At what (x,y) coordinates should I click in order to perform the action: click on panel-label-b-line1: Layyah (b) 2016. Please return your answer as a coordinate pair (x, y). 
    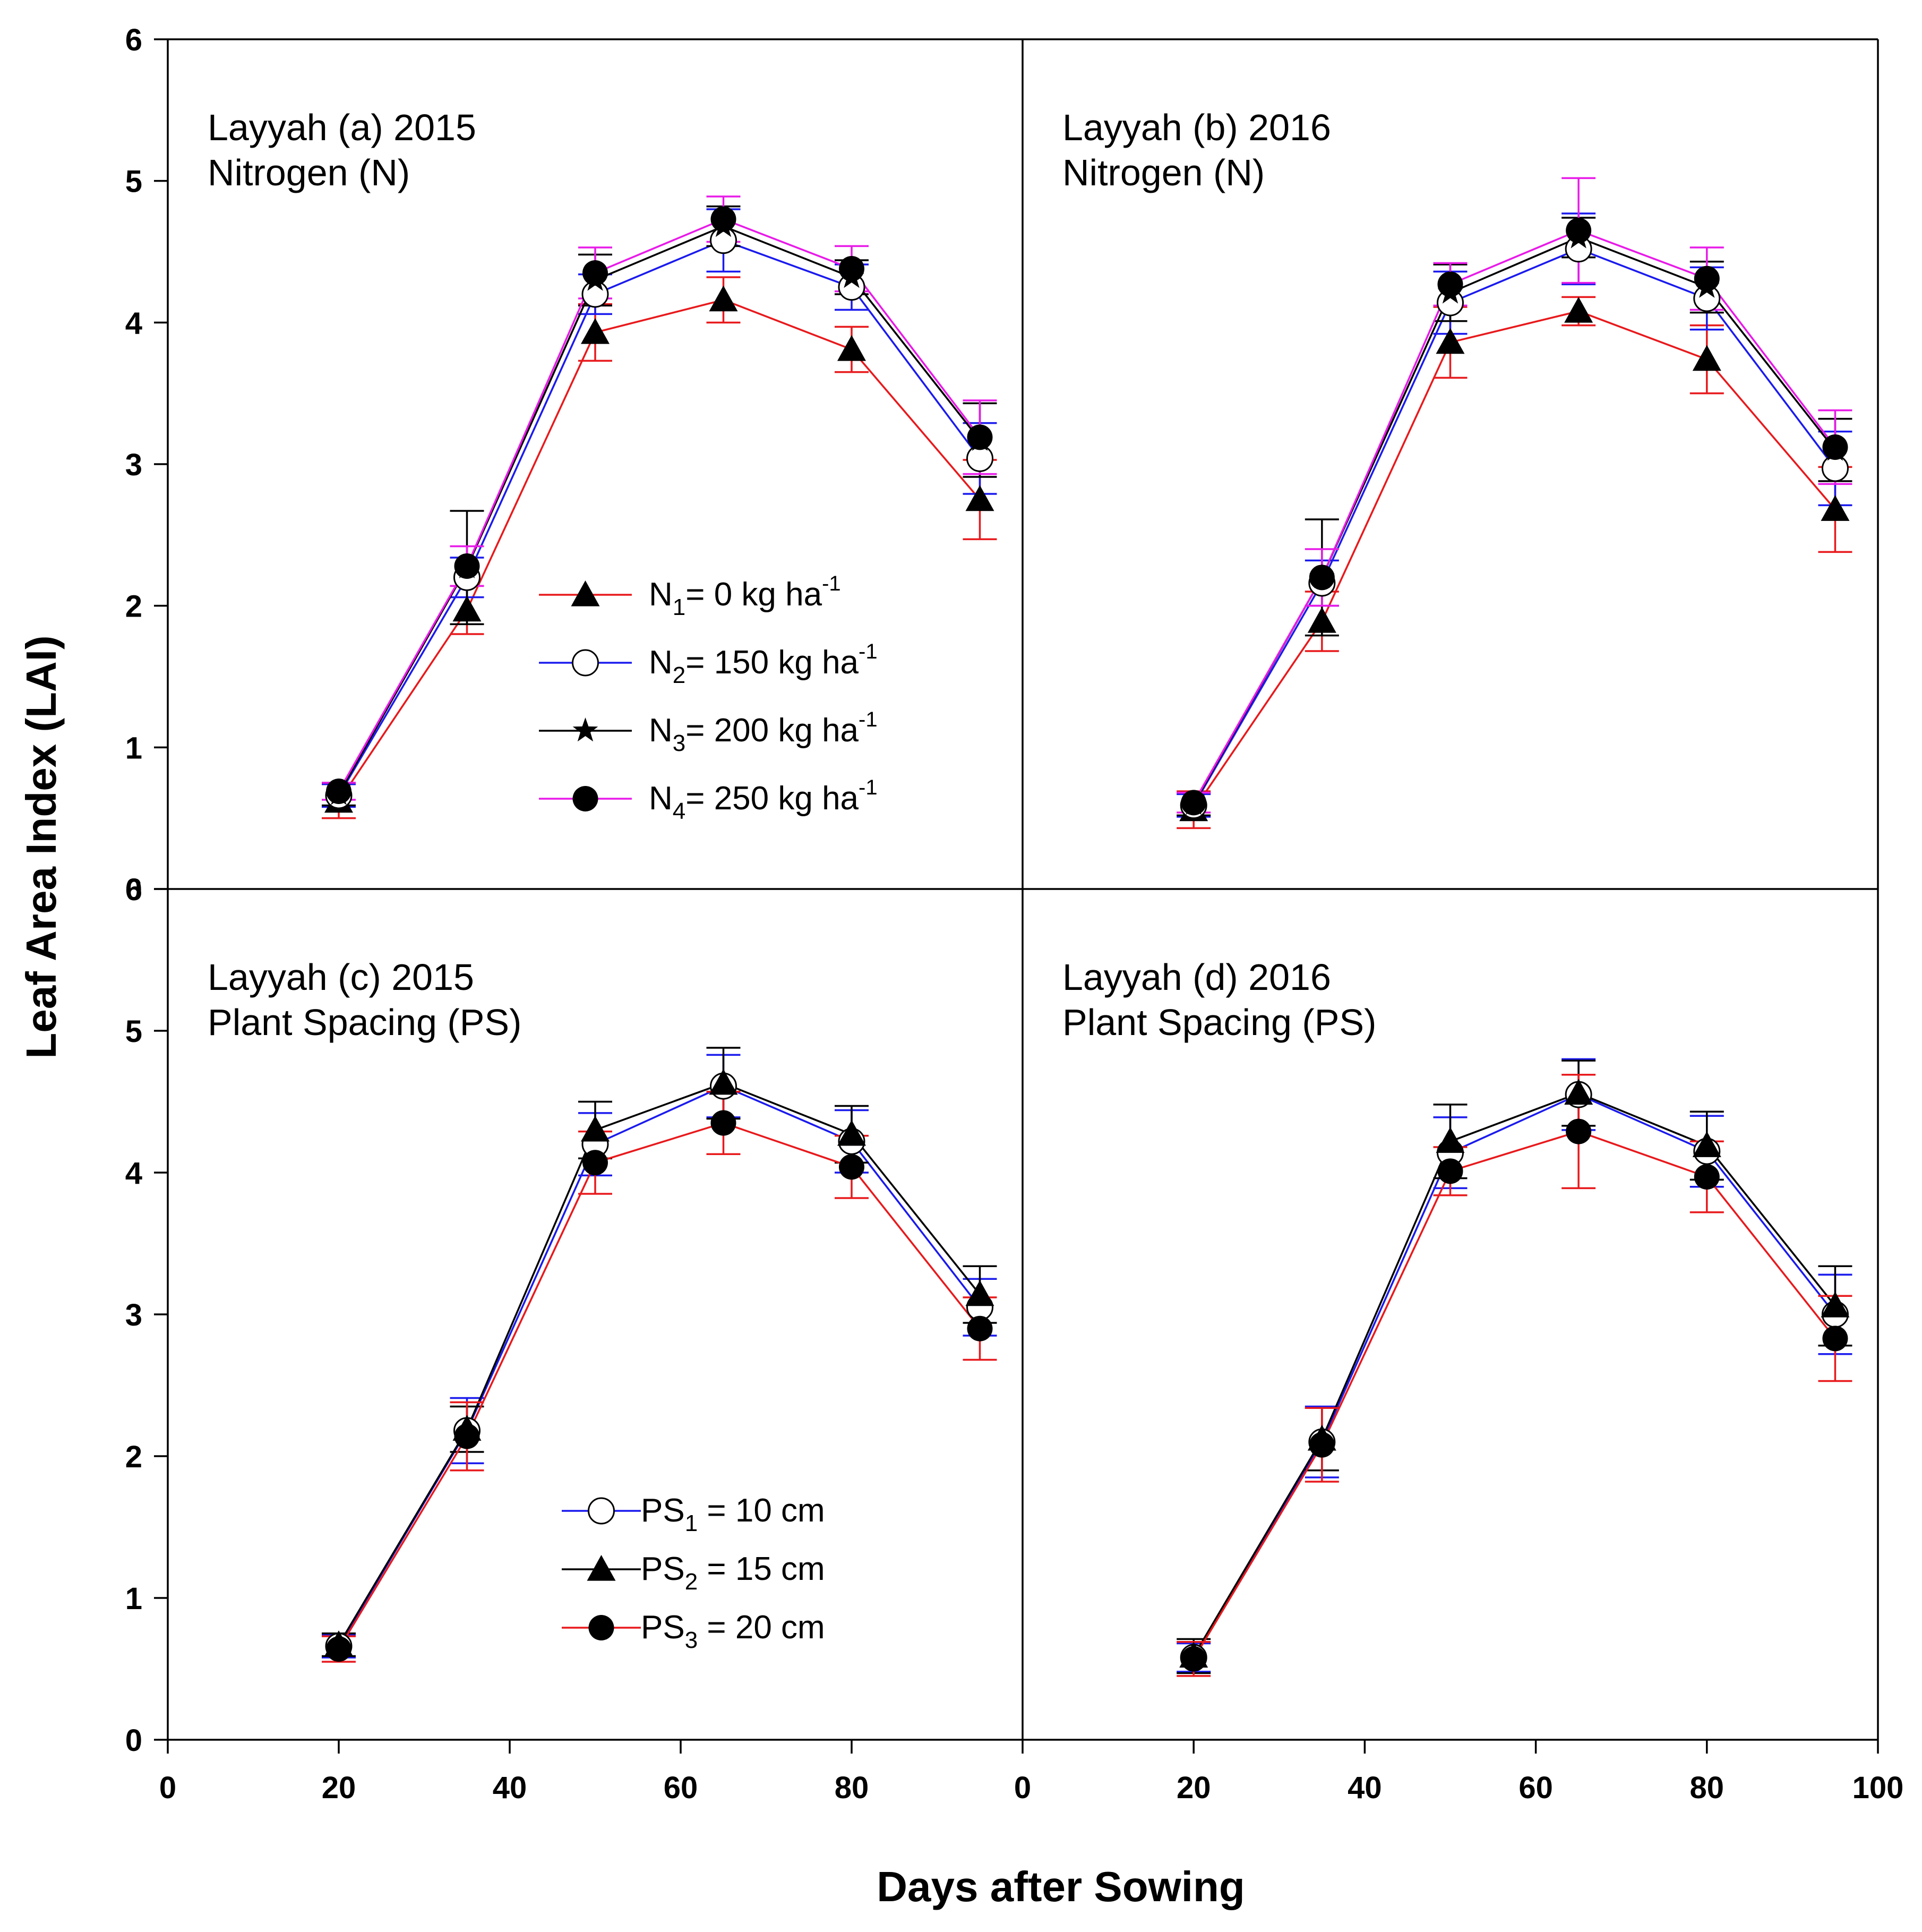
    Looking at the image, I should click on (1196, 128).